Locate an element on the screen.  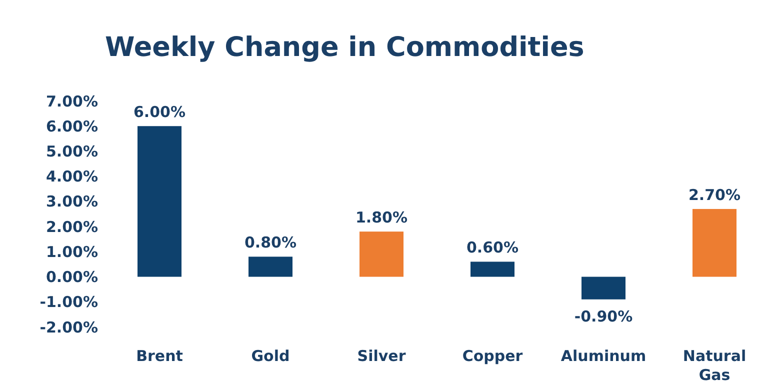
y-tick-label: 3.00% is located at coordinates (72, 201).